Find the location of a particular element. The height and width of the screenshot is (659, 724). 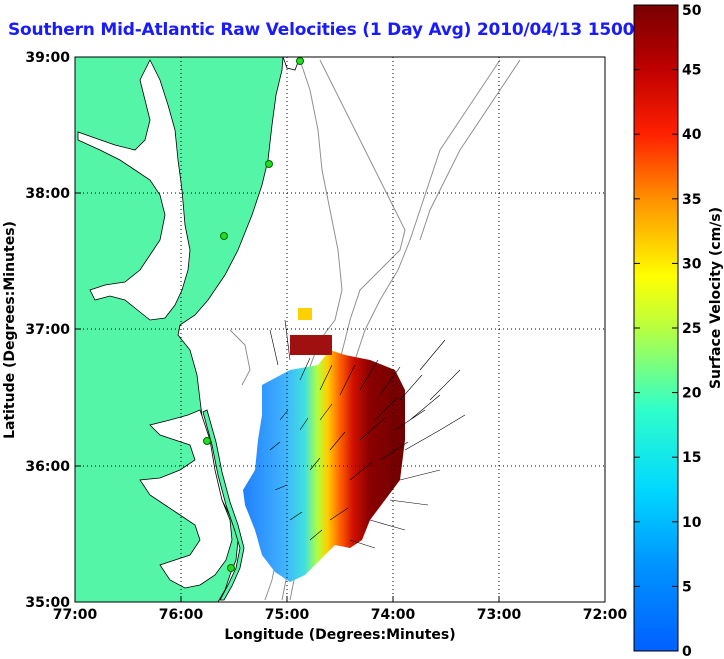

colorbar-tick-label: 35 is located at coordinates (691, 200).